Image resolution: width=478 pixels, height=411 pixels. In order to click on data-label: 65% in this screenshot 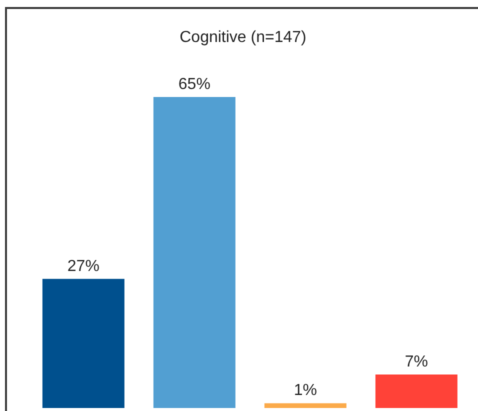, I will do `click(194, 84)`.